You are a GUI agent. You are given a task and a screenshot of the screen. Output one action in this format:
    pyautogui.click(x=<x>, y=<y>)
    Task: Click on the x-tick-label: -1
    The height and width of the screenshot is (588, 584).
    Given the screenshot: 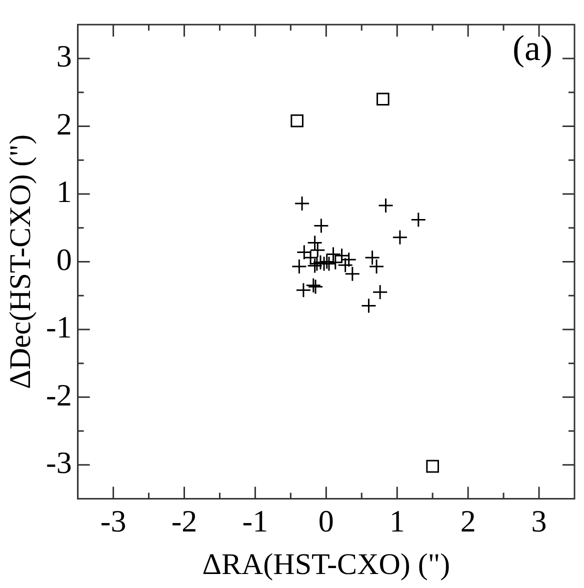 What is the action you would take?
    pyautogui.click(x=255, y=521)
    